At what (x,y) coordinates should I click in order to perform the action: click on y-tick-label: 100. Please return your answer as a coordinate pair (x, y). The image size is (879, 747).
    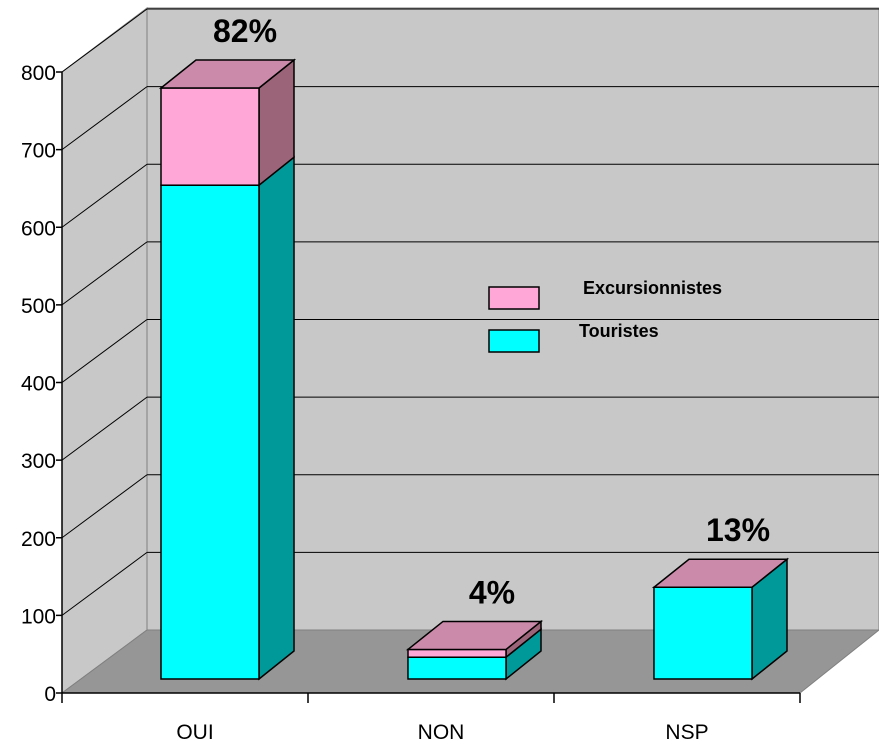
    Looking at the image, I should click on (38, 616).